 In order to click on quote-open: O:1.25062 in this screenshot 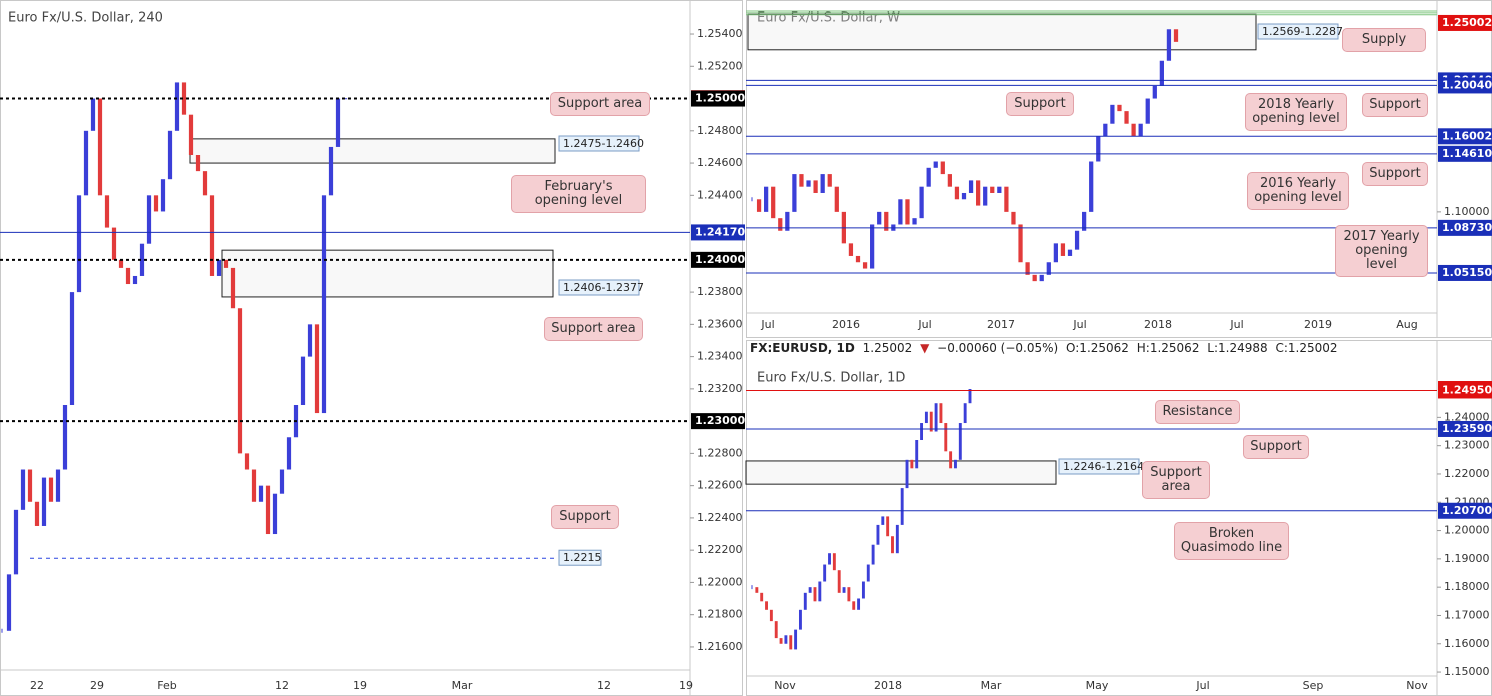, I will do `click(1097, 348)`.